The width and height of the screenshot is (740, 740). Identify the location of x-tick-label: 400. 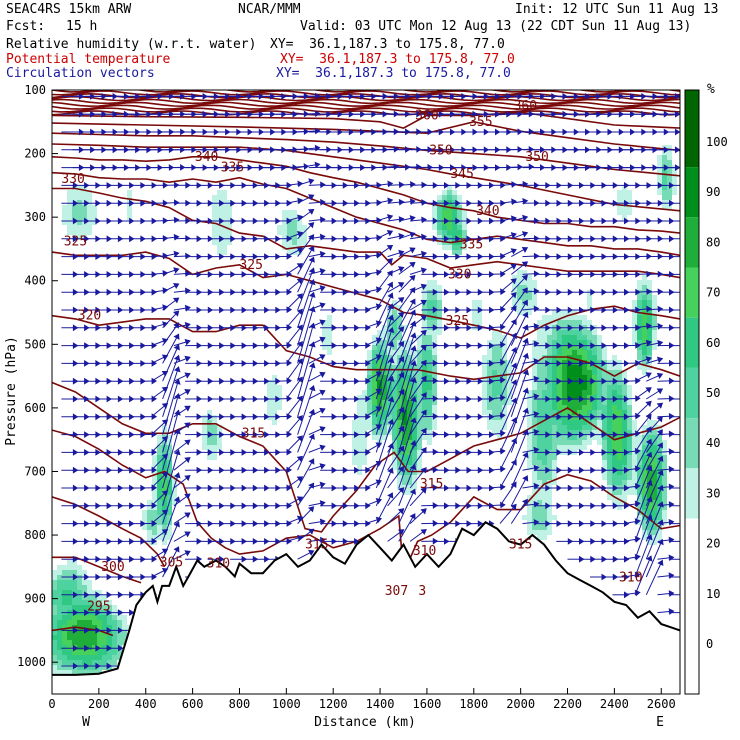
(146, 704).